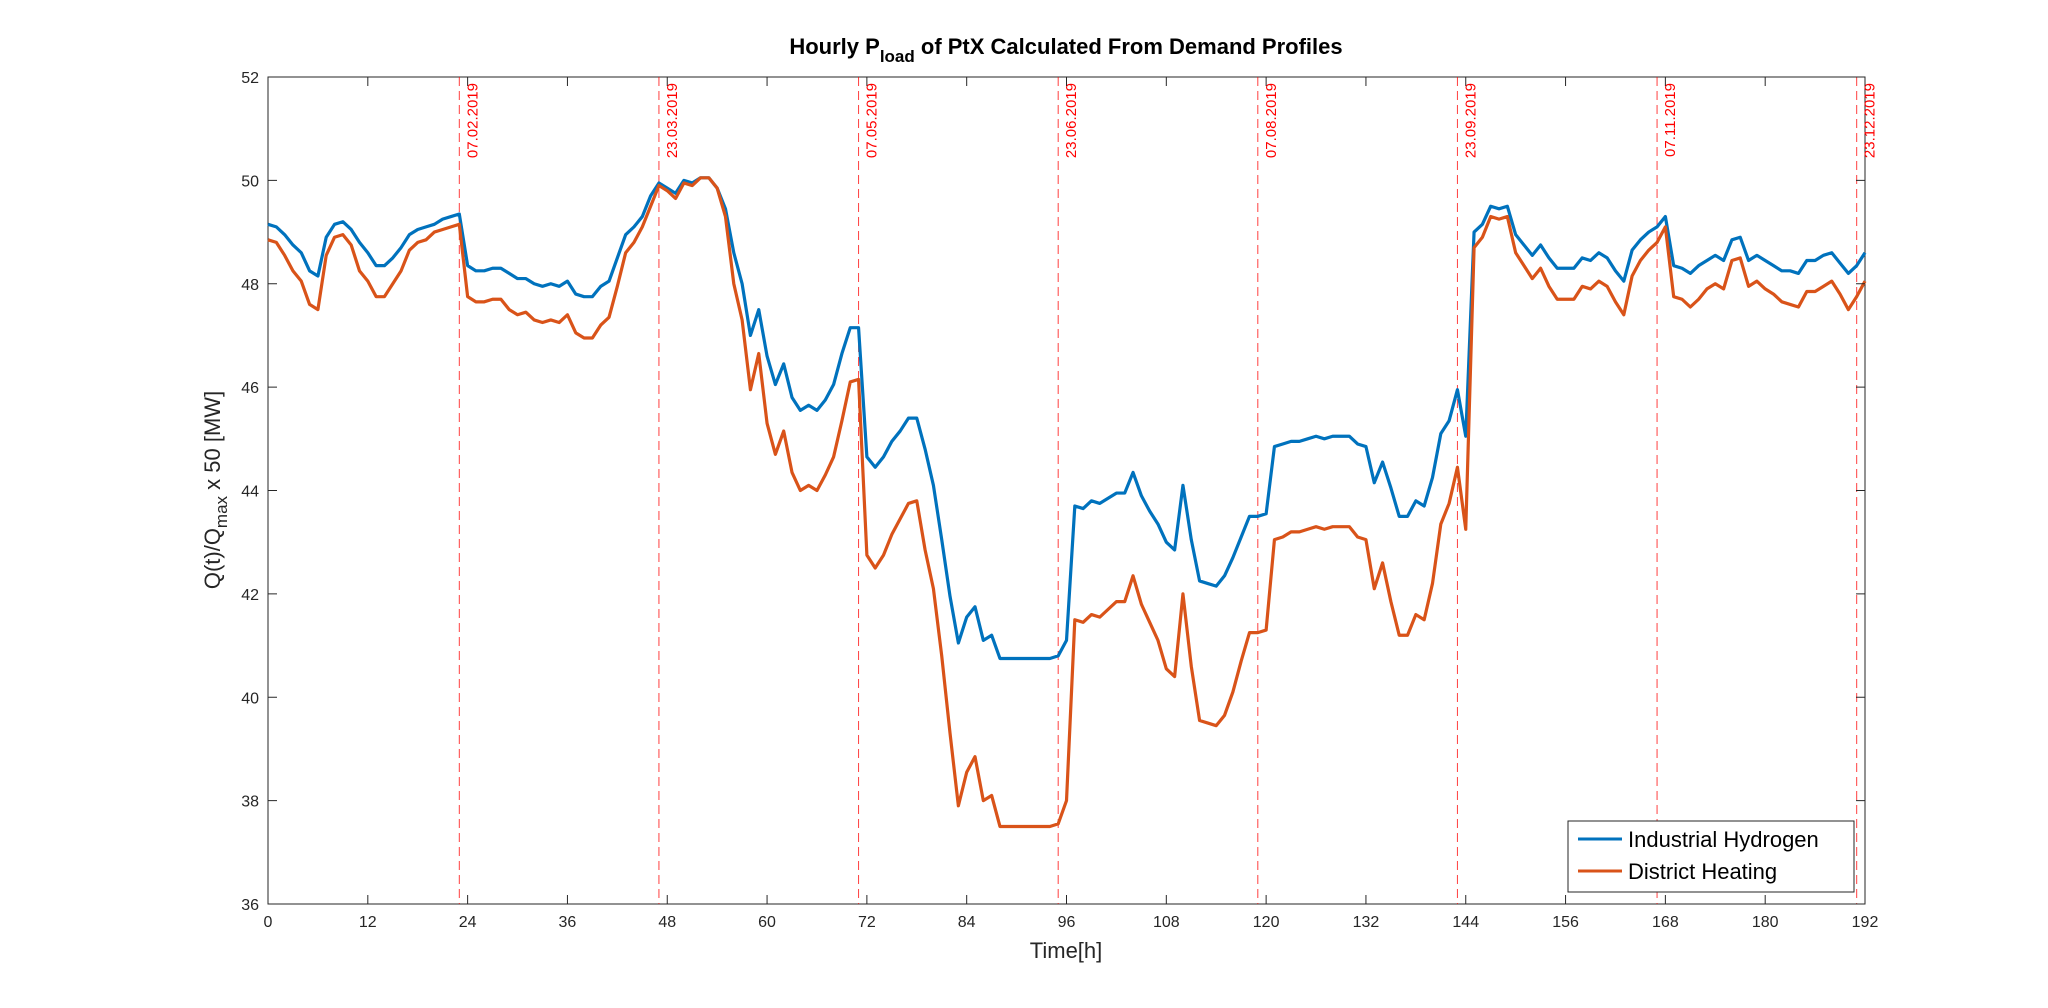 Image resolution: width=2048 pixels, height=1008 pixels. I want to click on x-tick-label: 96, so click(1067, 922).